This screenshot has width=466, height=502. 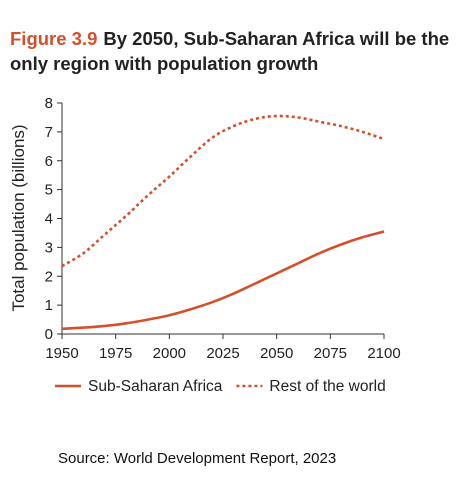 What do you see at coordinates (49, 103) in the screenshot?
I see `y-tick-label: 8` at bounding box center [49, 103].